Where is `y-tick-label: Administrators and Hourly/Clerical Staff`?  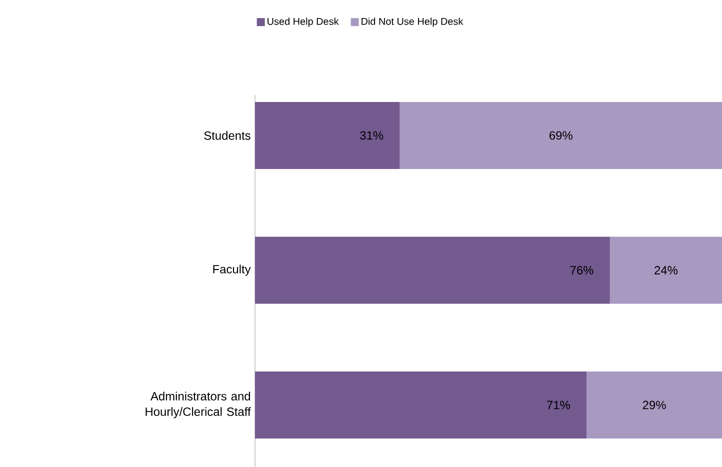 y-tick-label: Administrators and Hourly/Clerical Staff is located at coordinates (198, 405).